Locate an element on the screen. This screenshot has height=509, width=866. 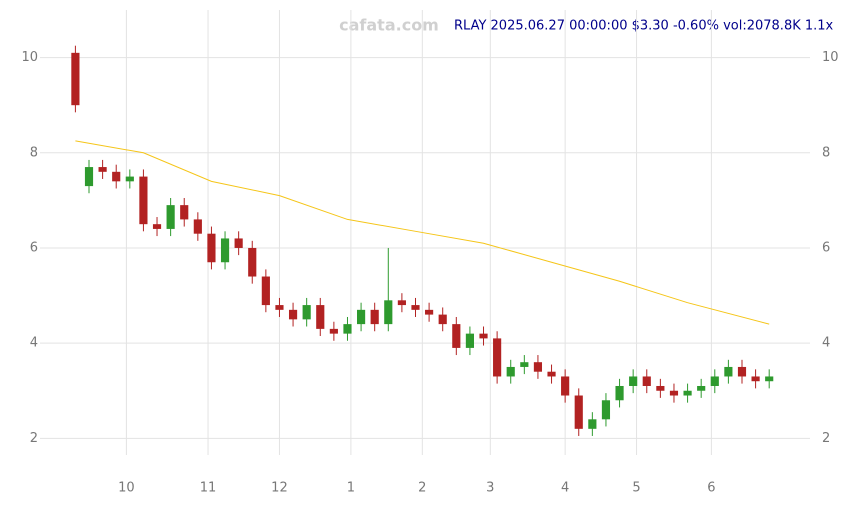
y-tick-label-right: 8 is located at coordinates (826, 152).